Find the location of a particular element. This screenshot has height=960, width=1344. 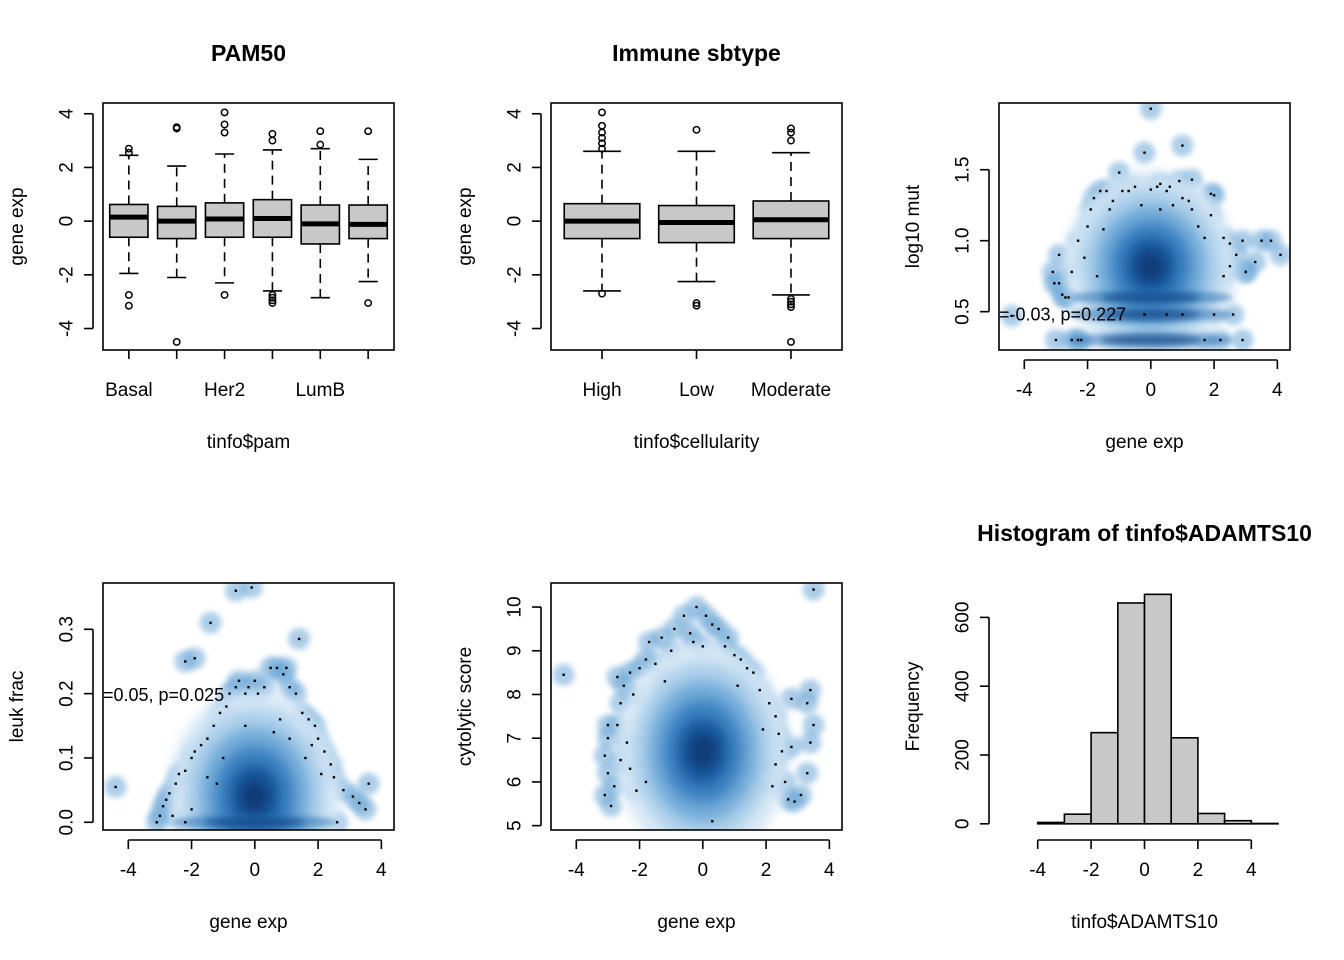

y-tick-label: 6 is located at coordinates (515, 782).